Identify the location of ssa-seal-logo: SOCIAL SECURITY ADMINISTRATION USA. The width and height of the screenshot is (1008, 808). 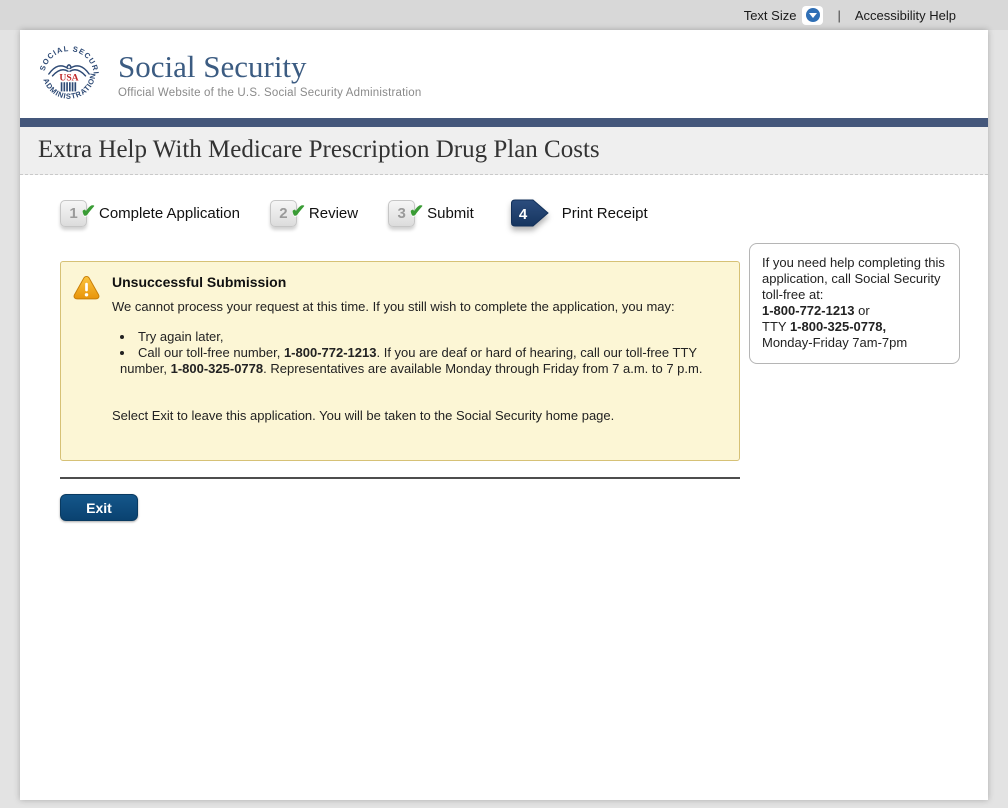
(69, 74).